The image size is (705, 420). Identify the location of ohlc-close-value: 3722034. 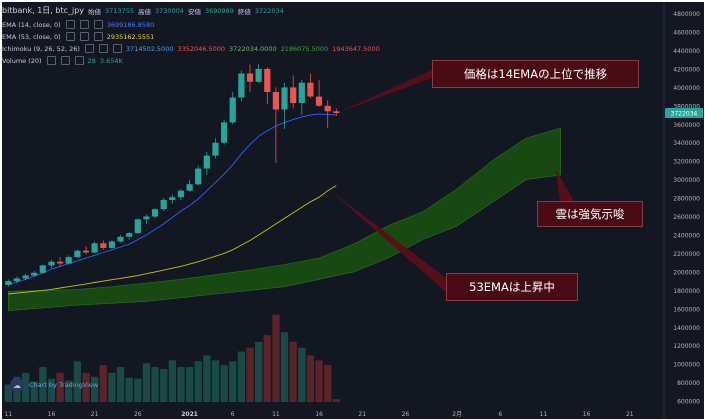
(269, 10).